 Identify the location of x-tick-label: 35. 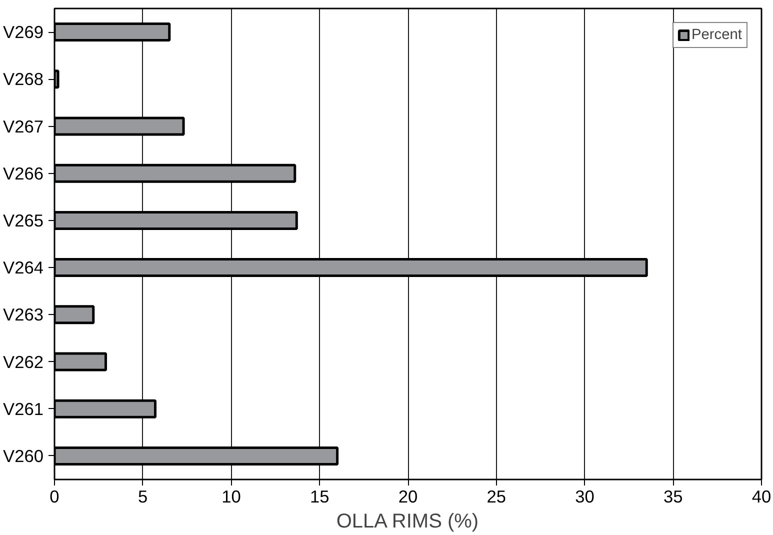
(673, 496).